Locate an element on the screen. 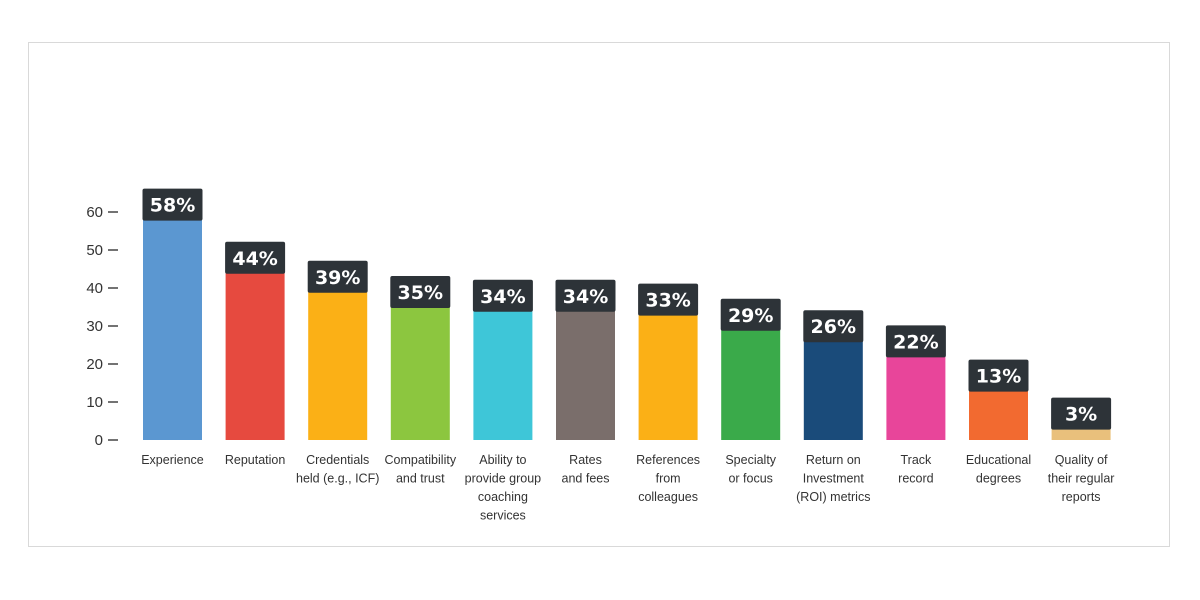 The width and height of the screenshot is (1200, 600). value-label: 58% is located at coordinates (172, 206).